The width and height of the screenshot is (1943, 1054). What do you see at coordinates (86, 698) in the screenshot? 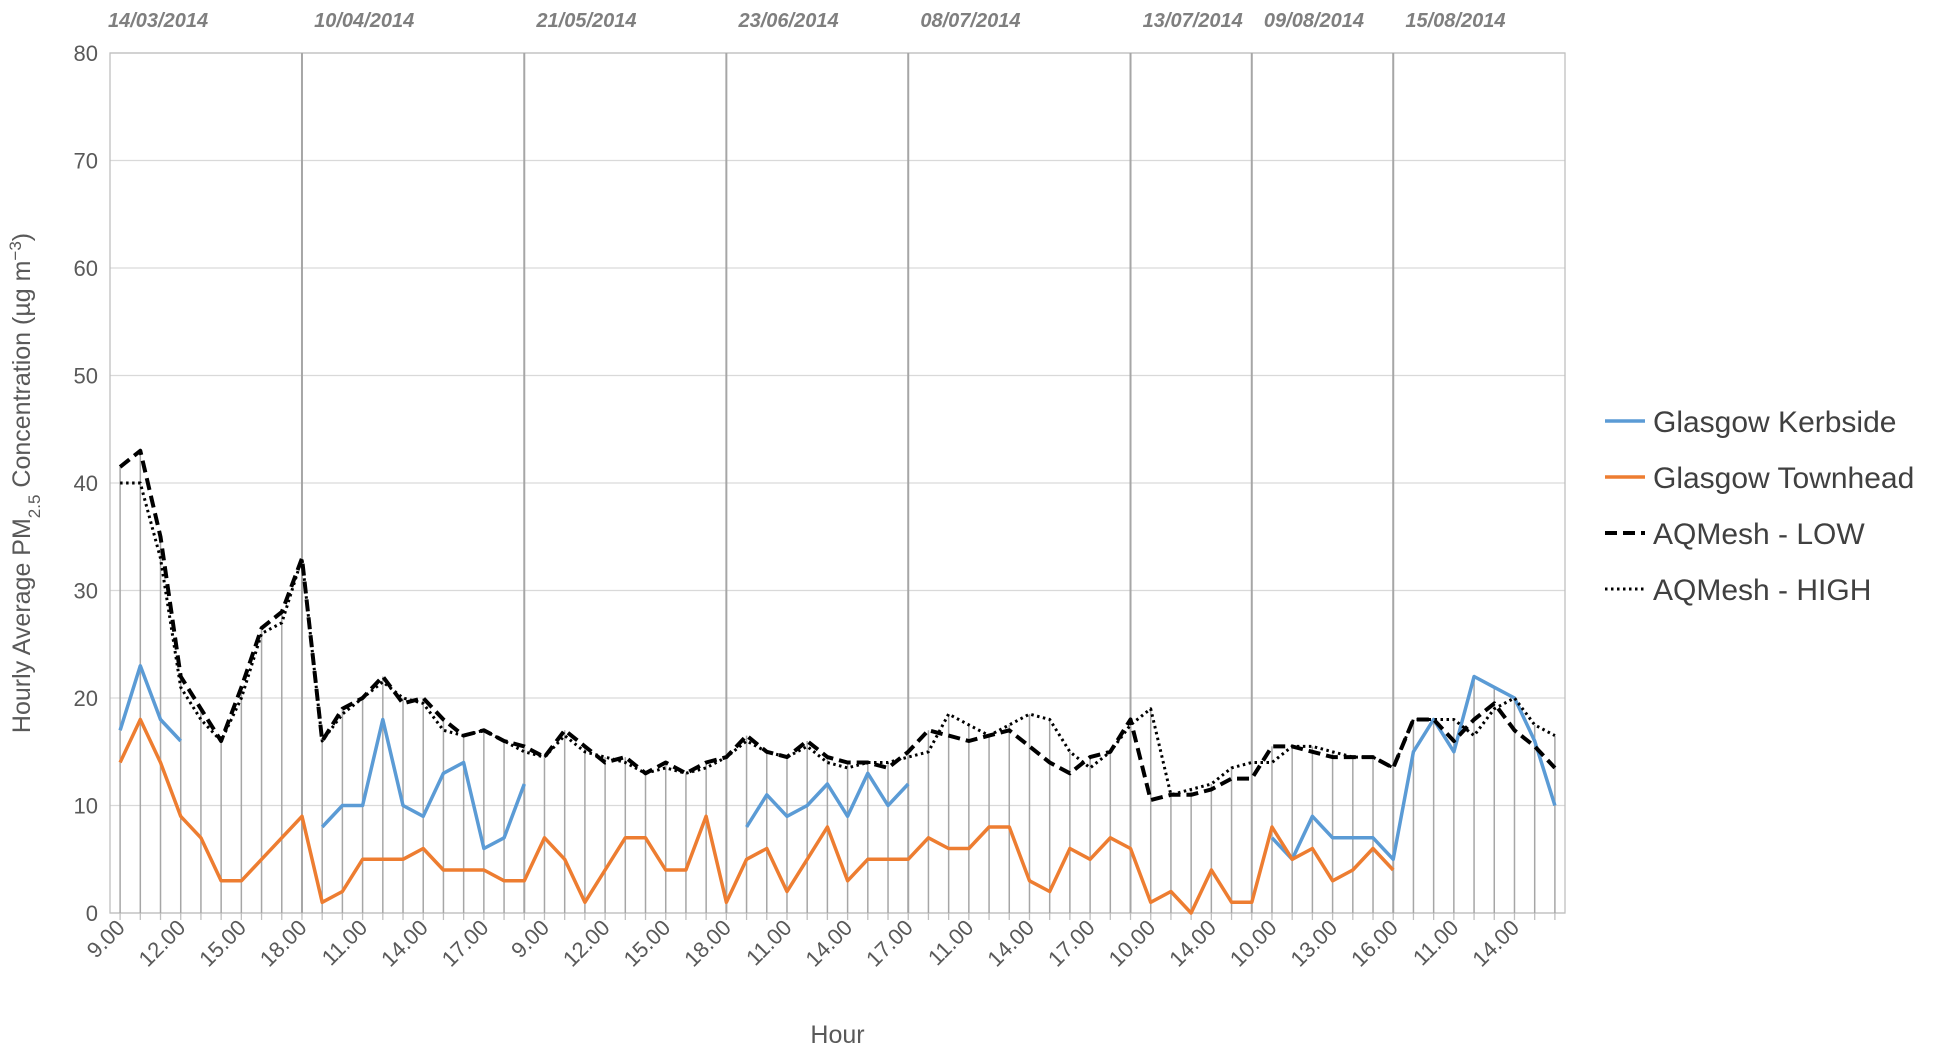
I see `y-tick-label: 20` at bounding box center [86, 698].